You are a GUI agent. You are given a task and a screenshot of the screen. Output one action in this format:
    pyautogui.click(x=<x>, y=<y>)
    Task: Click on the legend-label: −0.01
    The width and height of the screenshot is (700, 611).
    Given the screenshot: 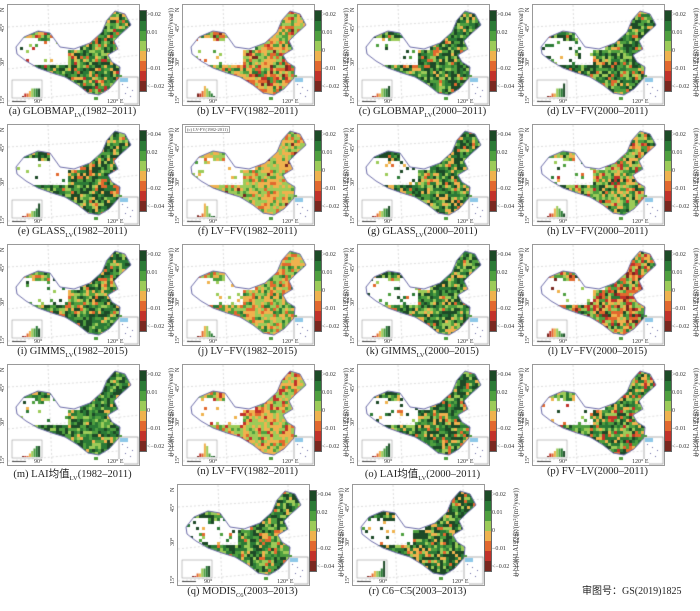 What is the action you would take?
    pyautogui.click(x=329, y=309)
    